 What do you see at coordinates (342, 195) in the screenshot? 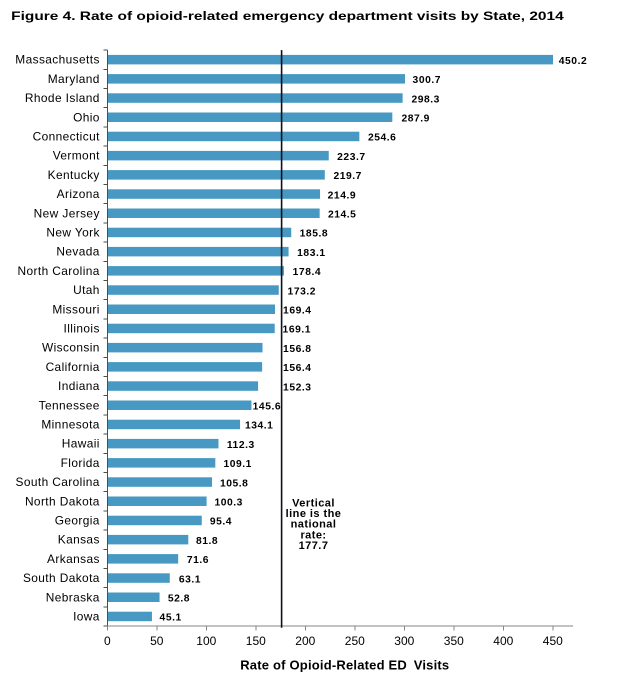
I see `svg-text: 214.9` at bounding box center [342, 195].